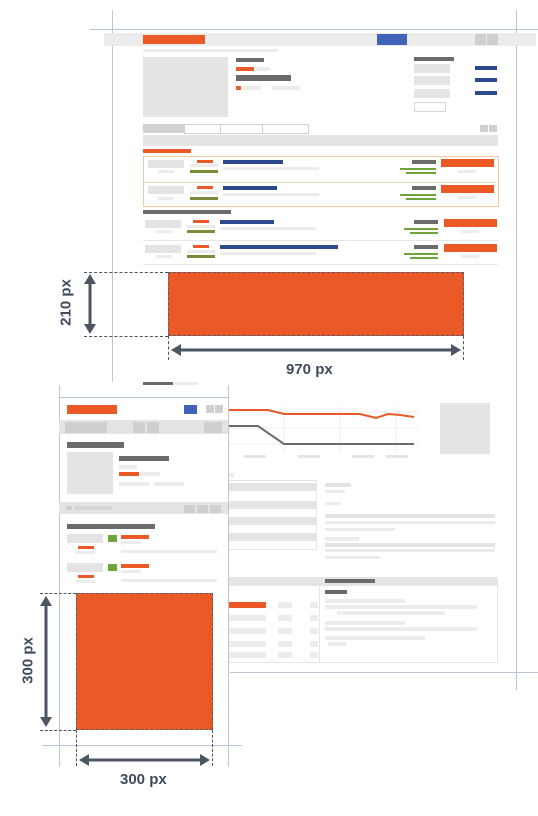  What do you see at coordinates (150, 474) in the screenshot?
I see `mobile-profile-tag-text` at bounding box center [150, 474].